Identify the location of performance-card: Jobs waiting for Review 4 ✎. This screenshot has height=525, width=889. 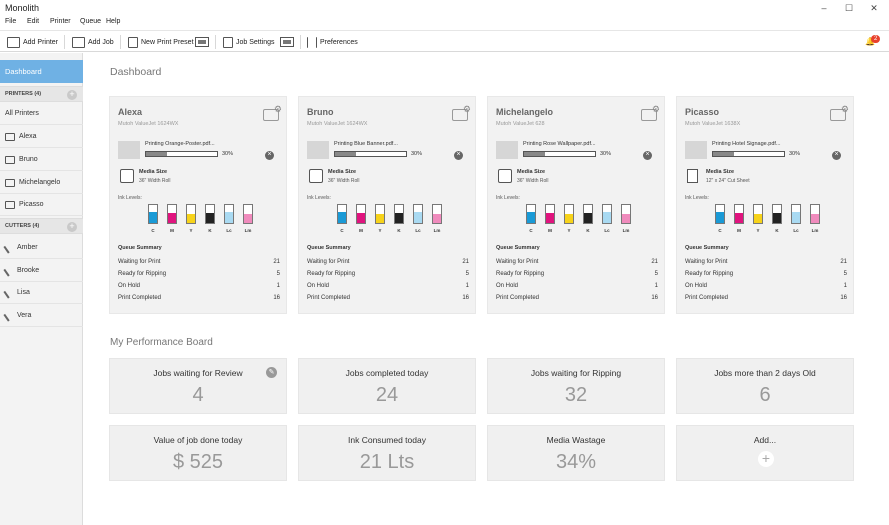
(198, 386).